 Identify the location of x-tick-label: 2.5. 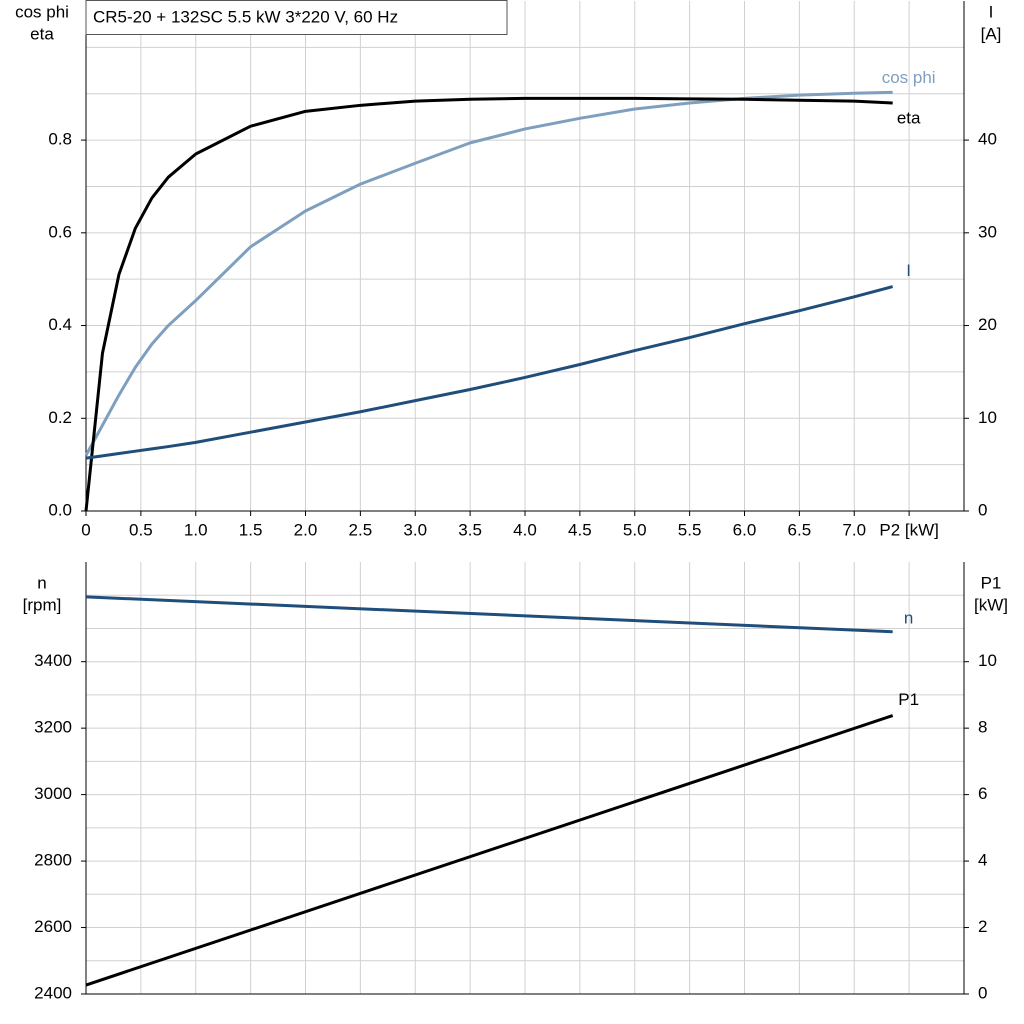
(361, 529).